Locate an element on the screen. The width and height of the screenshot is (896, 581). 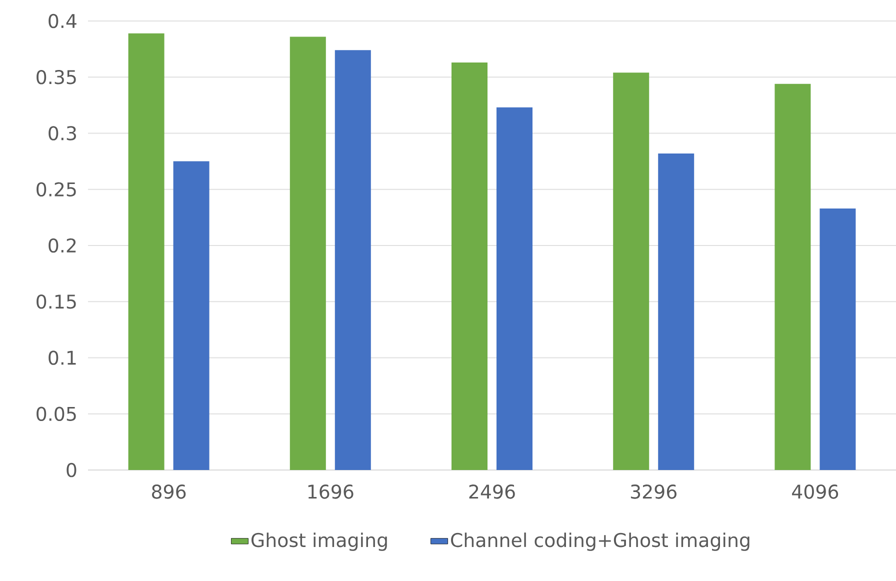
y-tick-label: 0.2 is located at coordinates (62, 245).